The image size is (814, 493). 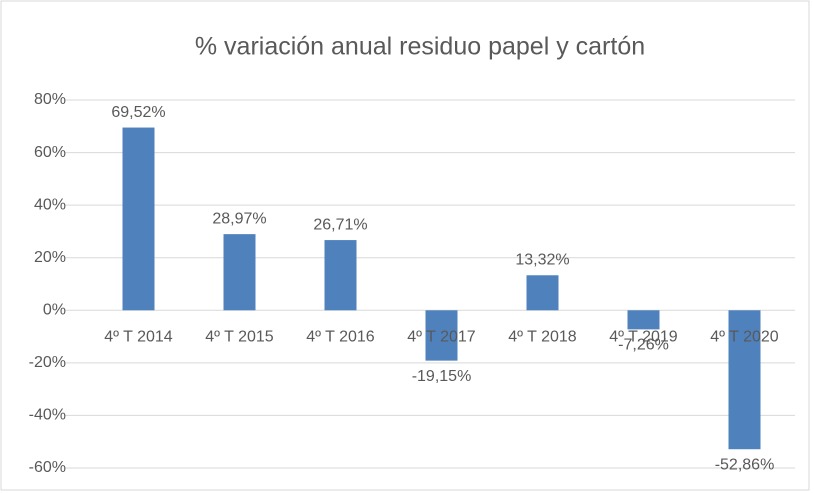 I want to click on x-tick-label: 4º T 2016, so click(x=340, y=337).